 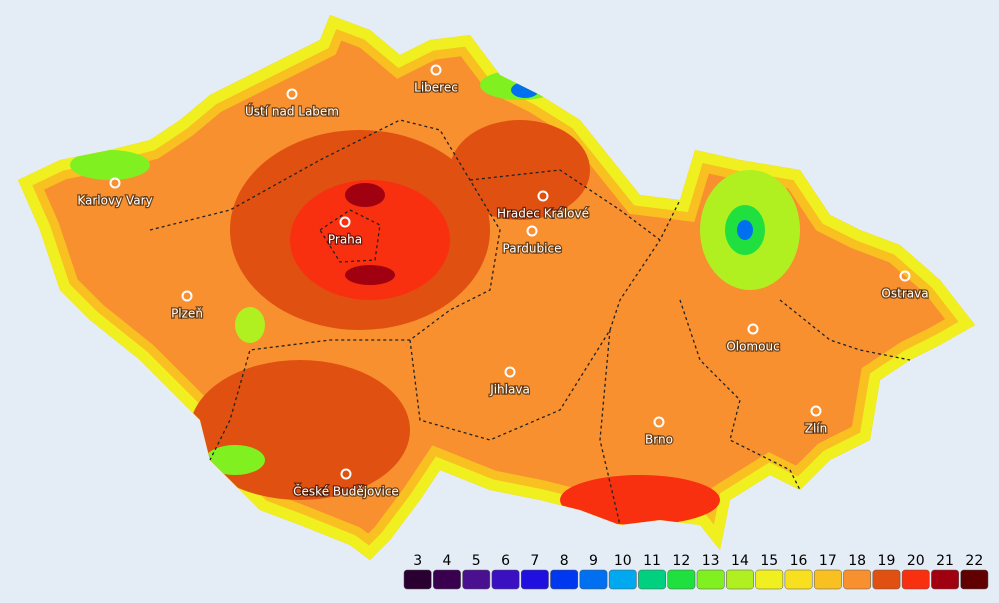 I want to click on city-label: Plzeň, so click(x=187, y=314).